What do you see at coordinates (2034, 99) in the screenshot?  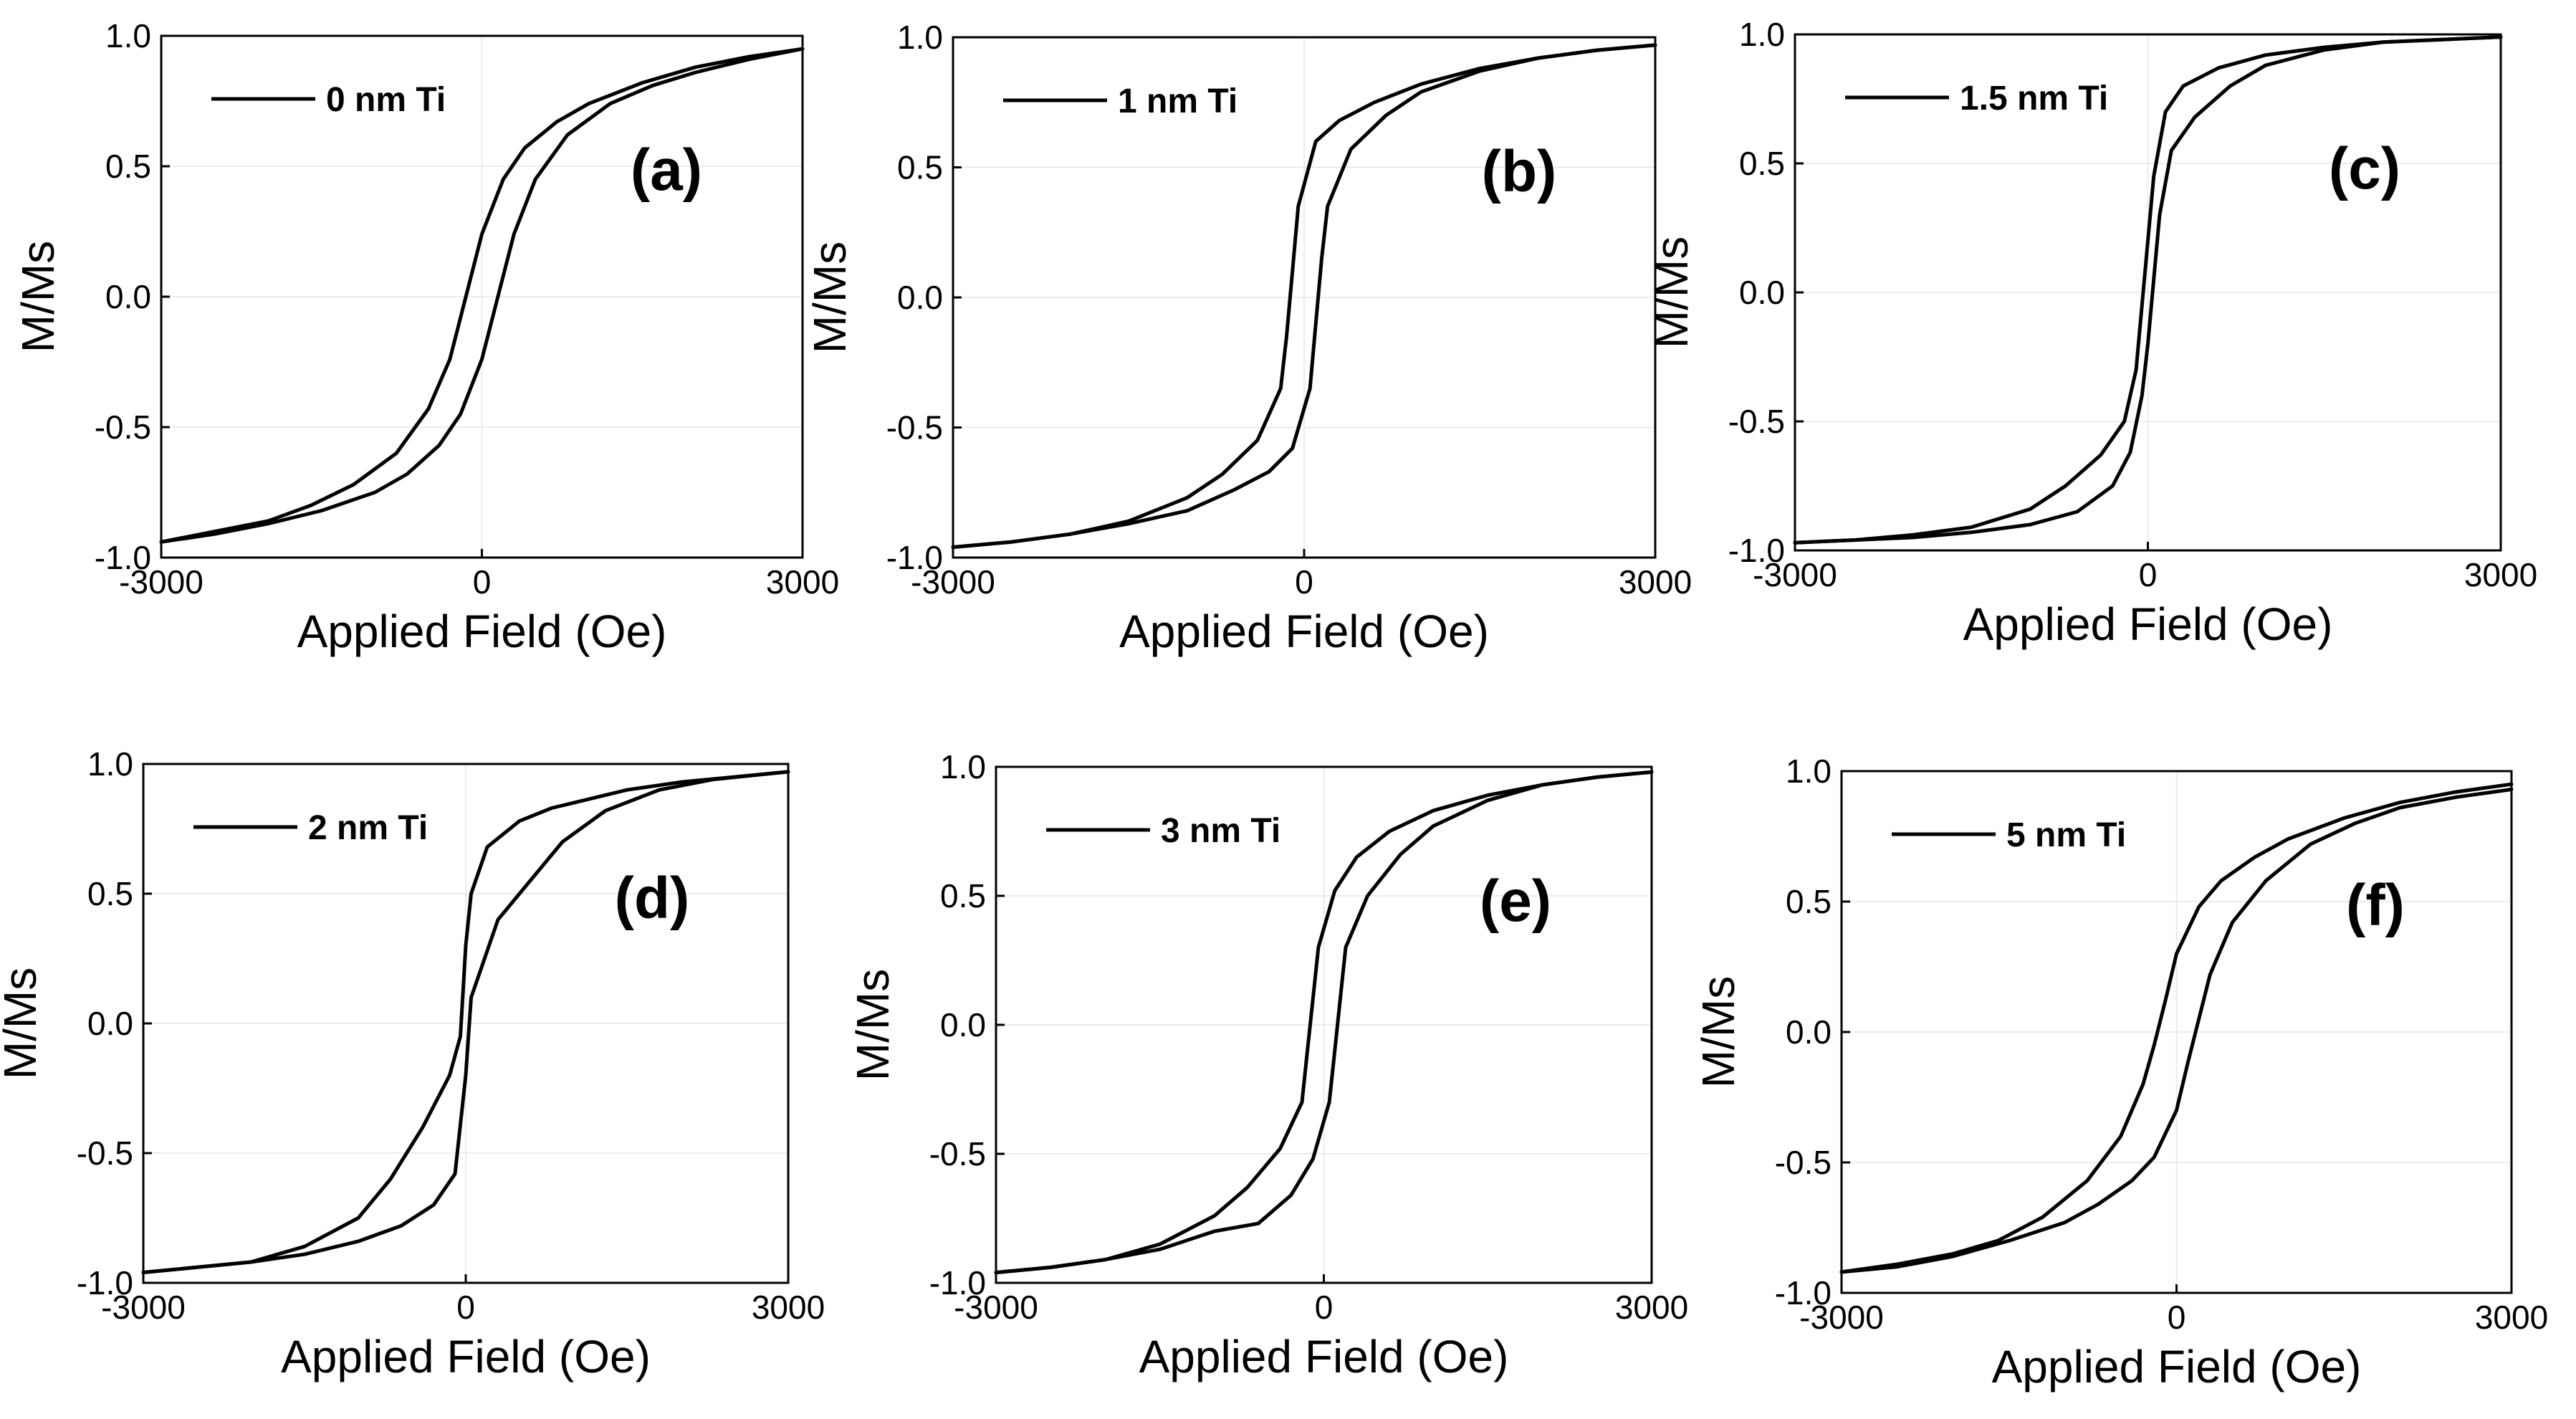 I see `legend-label: 1.5 nm Ti` at bounding box center [2034, 99].